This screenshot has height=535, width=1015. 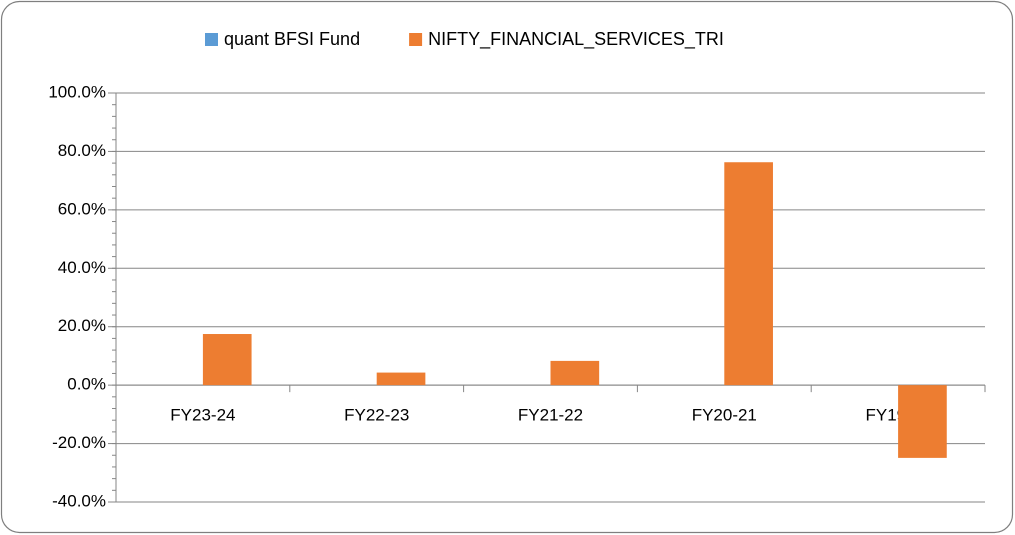 I want to click on x-tick-label: FY21-22, so click(x=550, y=415).